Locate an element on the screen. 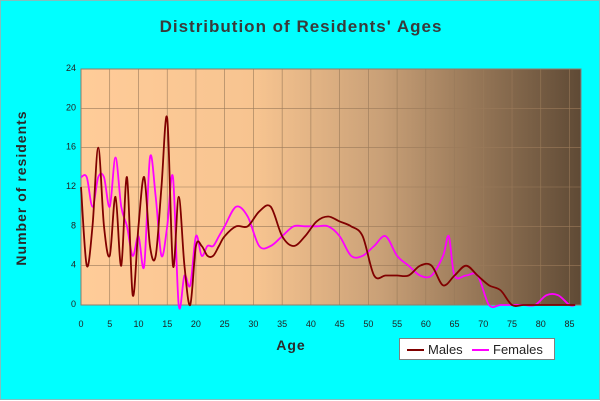 This screenshot has width=600, height=401. y-tick-label: 20 is located at coordinates (71, 107).